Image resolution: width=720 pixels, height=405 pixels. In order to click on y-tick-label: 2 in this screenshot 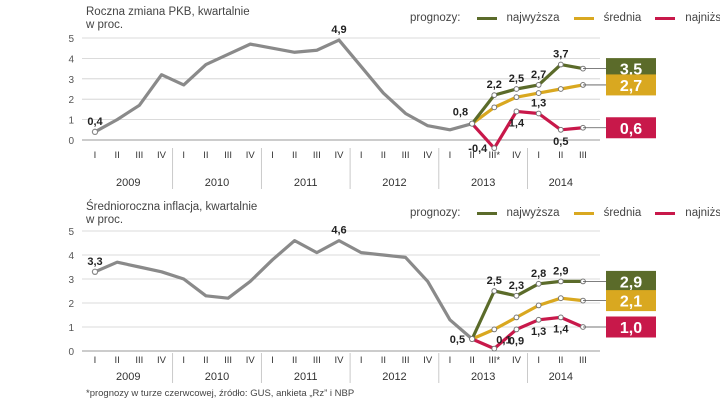, I will do `click(71, 304)`.